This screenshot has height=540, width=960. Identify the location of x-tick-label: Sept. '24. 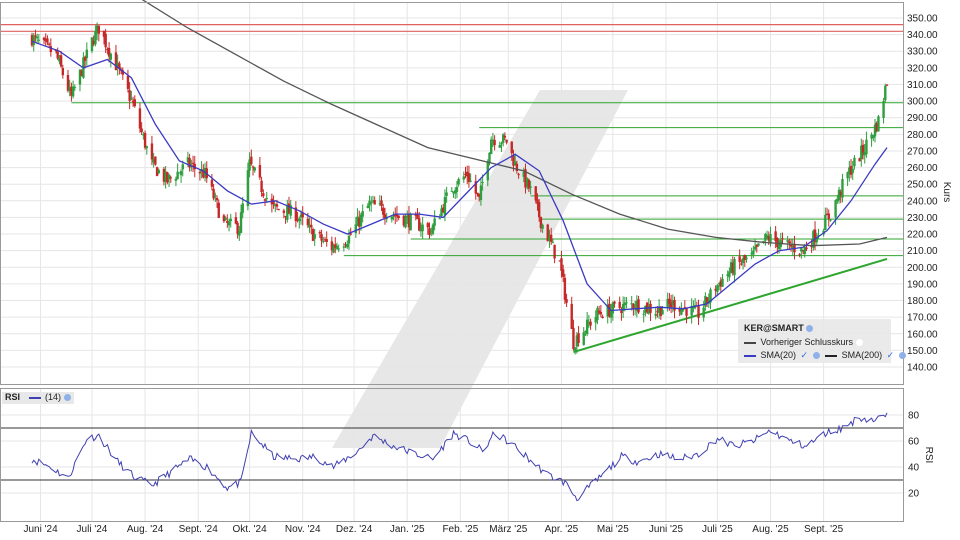
(199, 529).